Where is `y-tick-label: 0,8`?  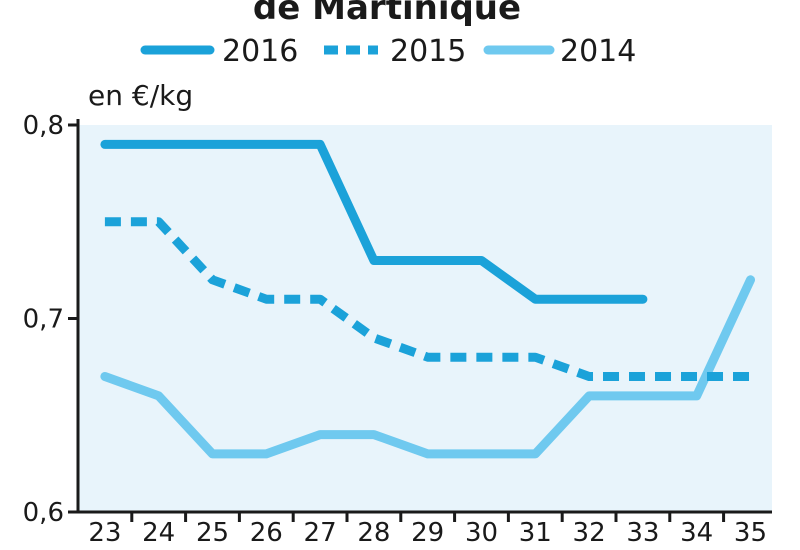
y-tick-label: 0,8 is located at coordinates (43, 126).